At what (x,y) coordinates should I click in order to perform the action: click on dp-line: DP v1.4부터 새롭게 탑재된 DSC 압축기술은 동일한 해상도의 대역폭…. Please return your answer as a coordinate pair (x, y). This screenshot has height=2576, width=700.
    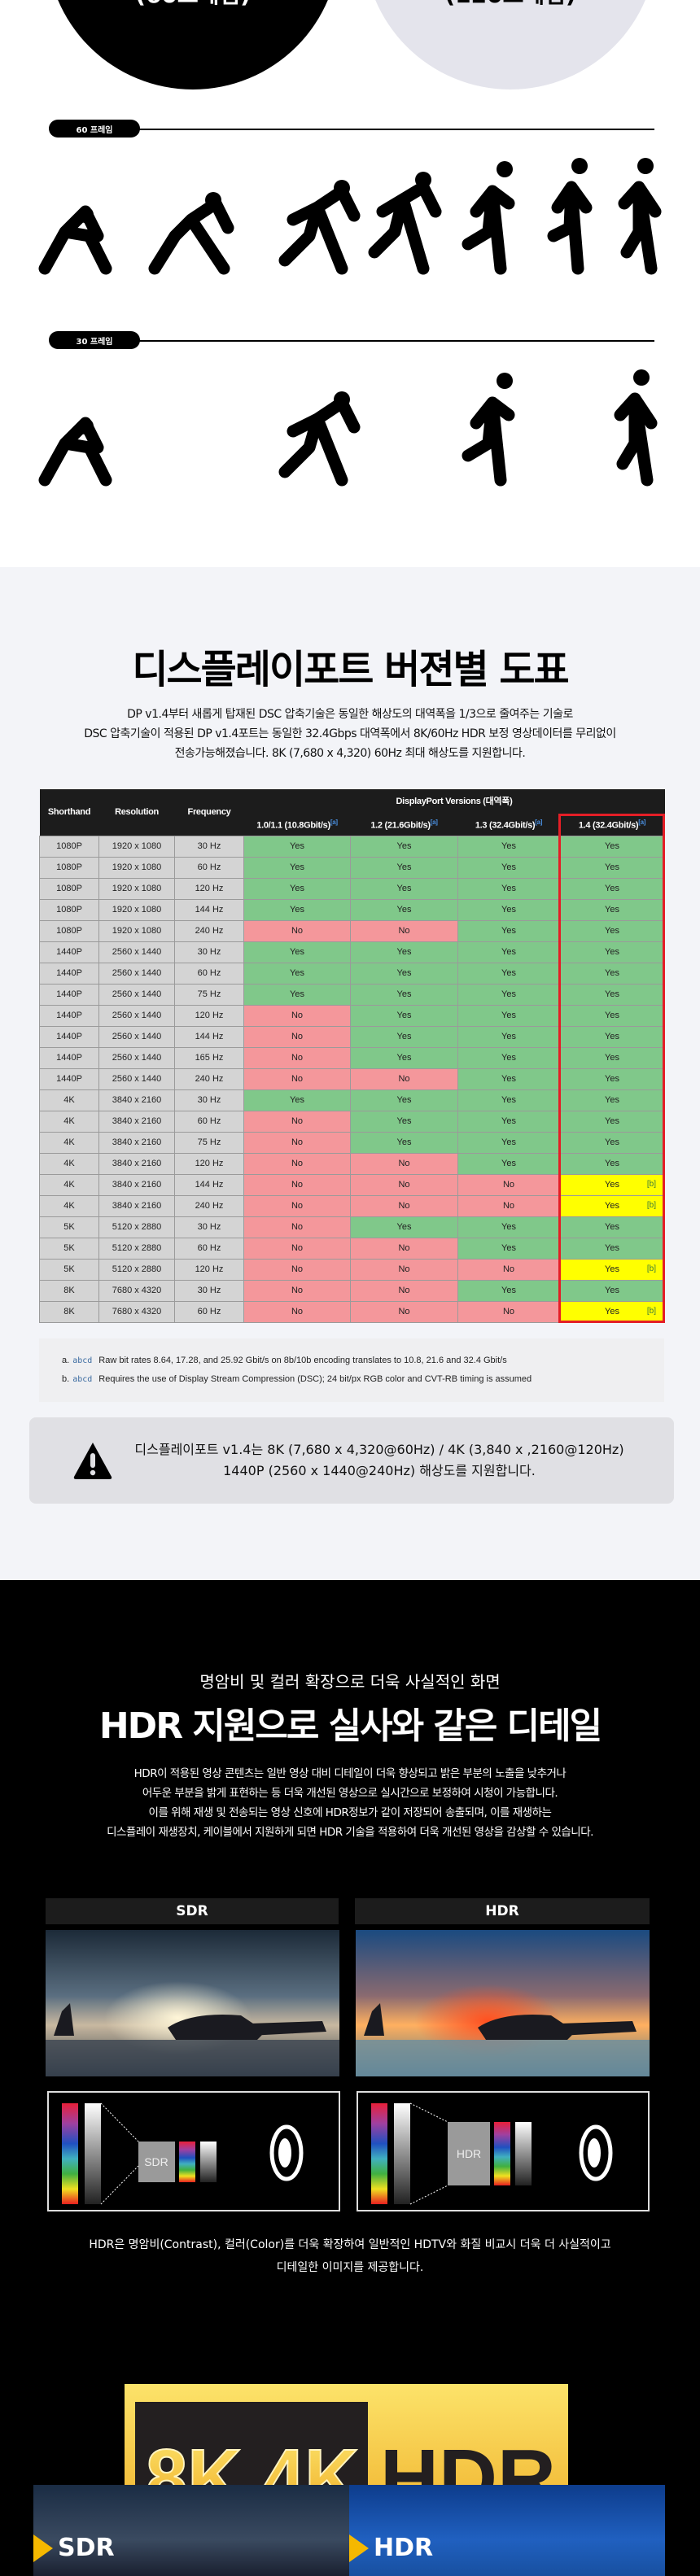
    Looking at the image, I should click on (350, 714).